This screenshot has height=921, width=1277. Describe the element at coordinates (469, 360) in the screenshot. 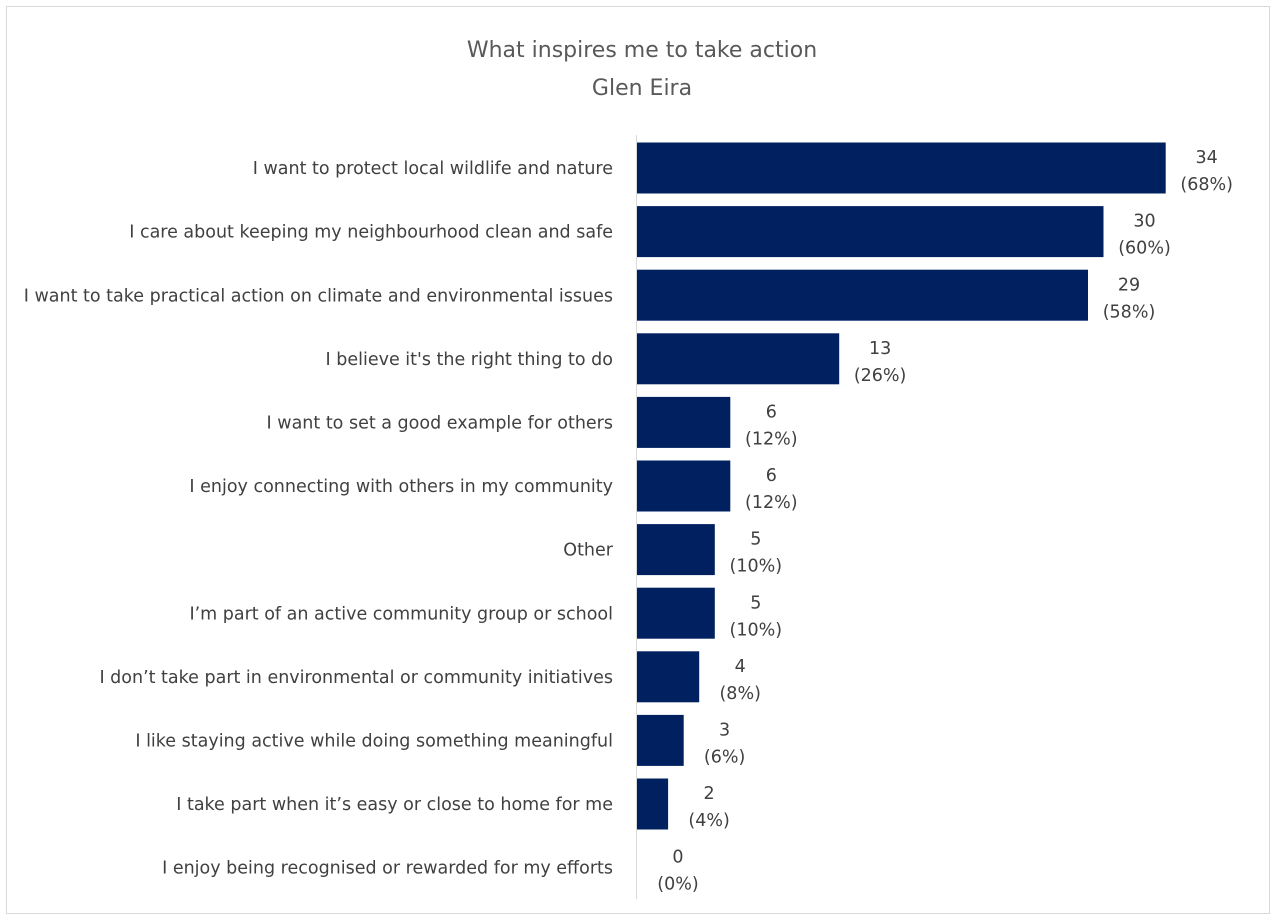

I see `category-label: I believe it's the right thing to do` at that location.